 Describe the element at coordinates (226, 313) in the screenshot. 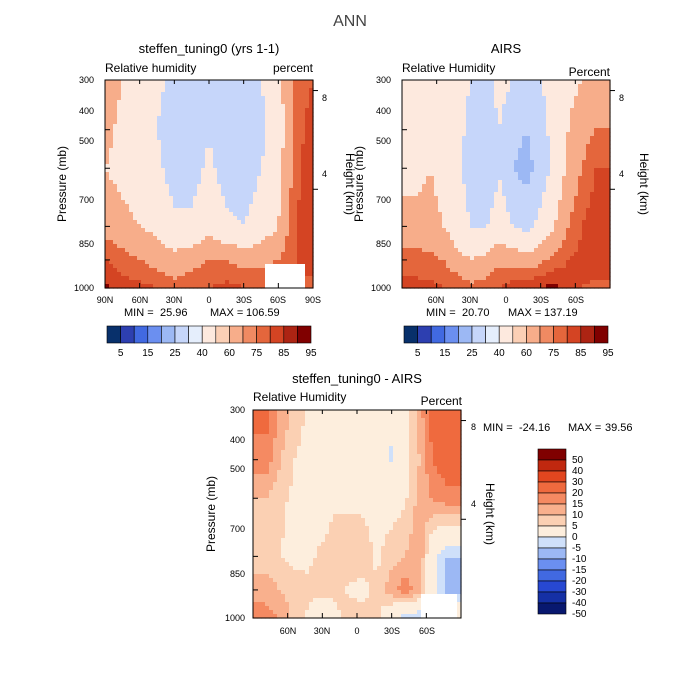

I see `max-label: MAX =` at that location.